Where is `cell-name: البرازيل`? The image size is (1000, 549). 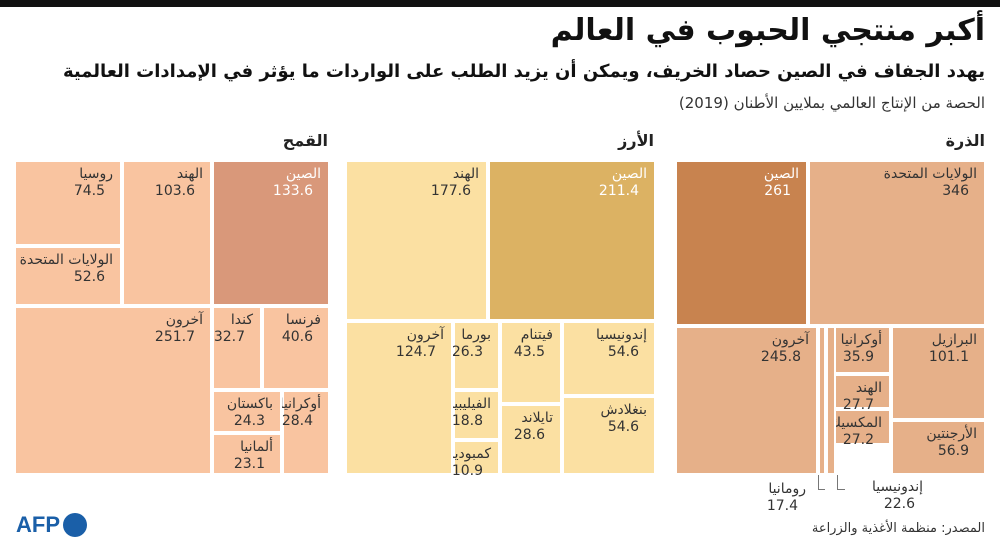 cell-name: البرازيل is located at coordinates (954, 340).